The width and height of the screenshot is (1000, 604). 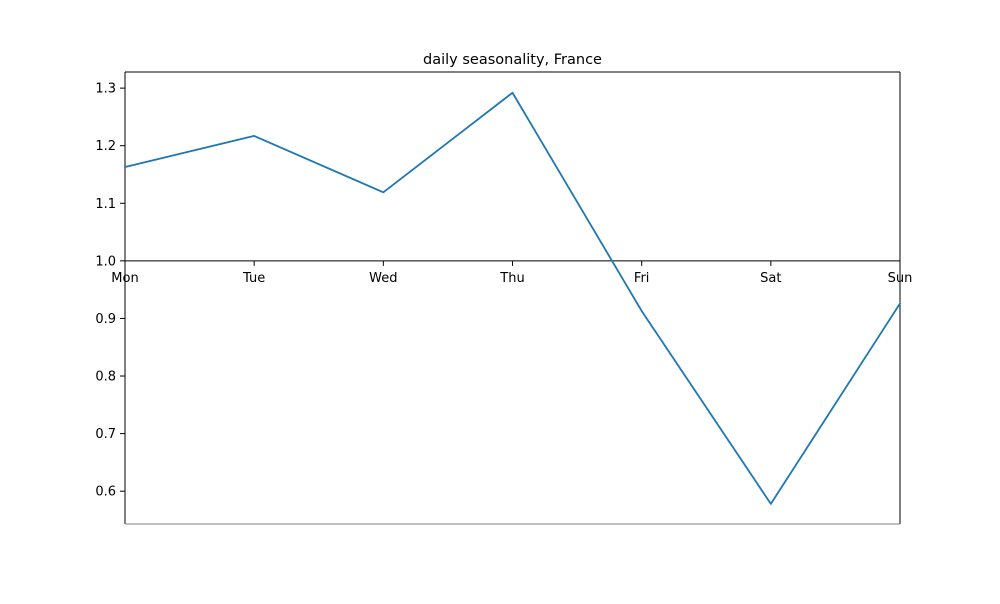 What do you see at coordinates (105, 89) in the screenshot?
I see `y-tick-label: 1.3` at bounding box center [105, 89].